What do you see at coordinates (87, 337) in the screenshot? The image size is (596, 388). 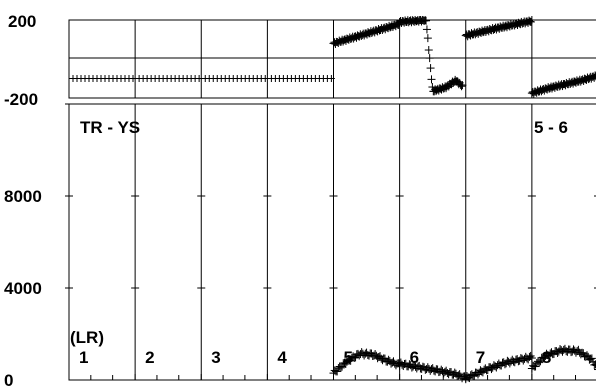 I see `unit-label: (LR)` at bounding box center [87, 337].